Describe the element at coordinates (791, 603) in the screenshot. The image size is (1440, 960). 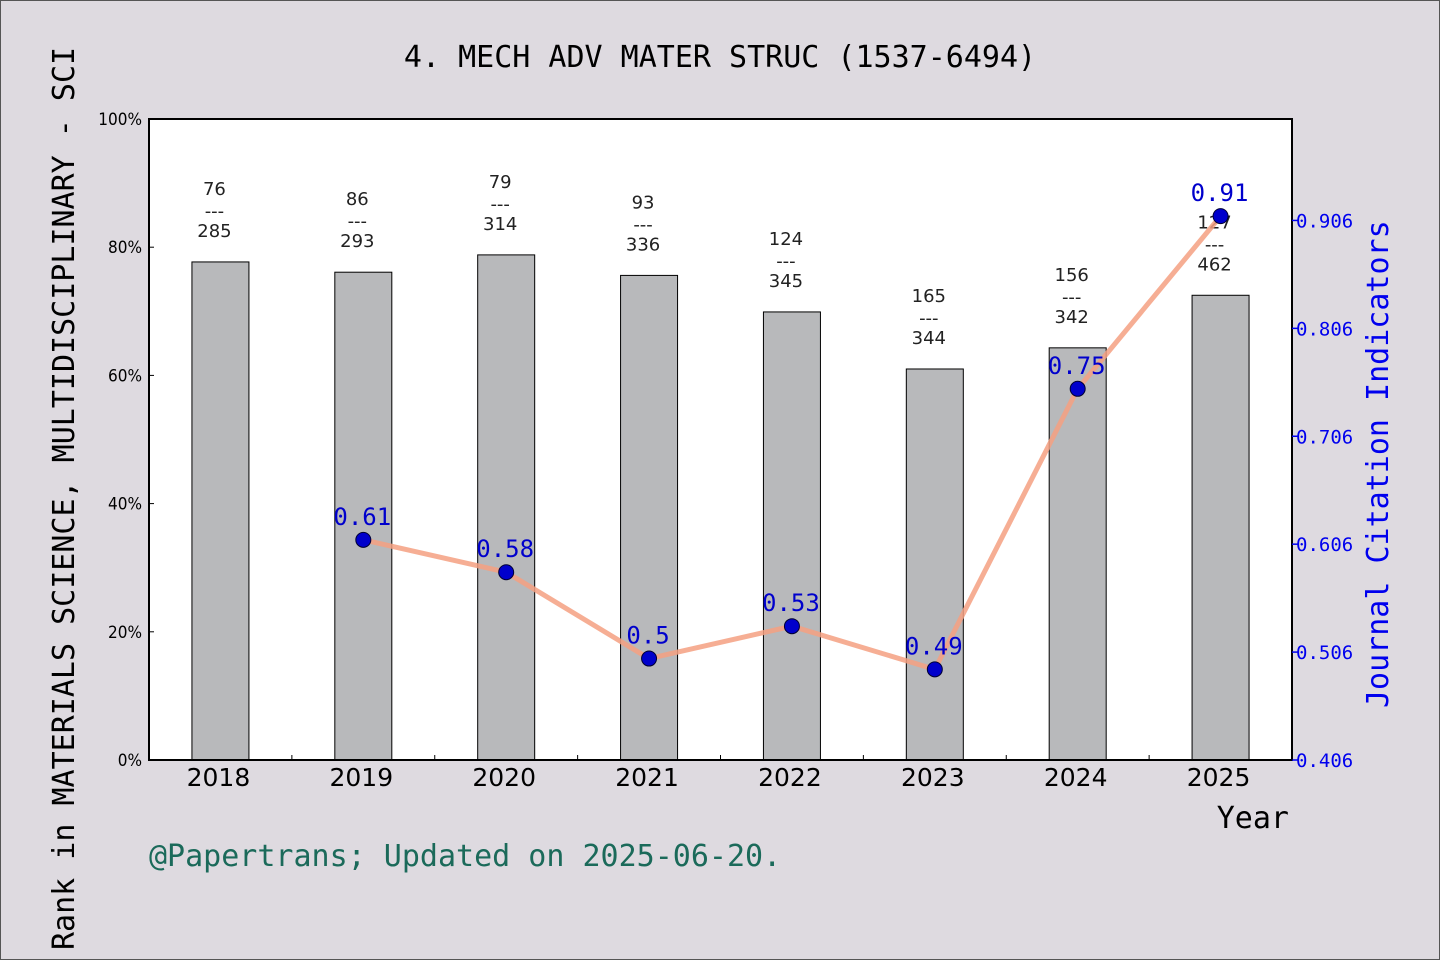
I see `jci-value-label: 0.53` at that location.